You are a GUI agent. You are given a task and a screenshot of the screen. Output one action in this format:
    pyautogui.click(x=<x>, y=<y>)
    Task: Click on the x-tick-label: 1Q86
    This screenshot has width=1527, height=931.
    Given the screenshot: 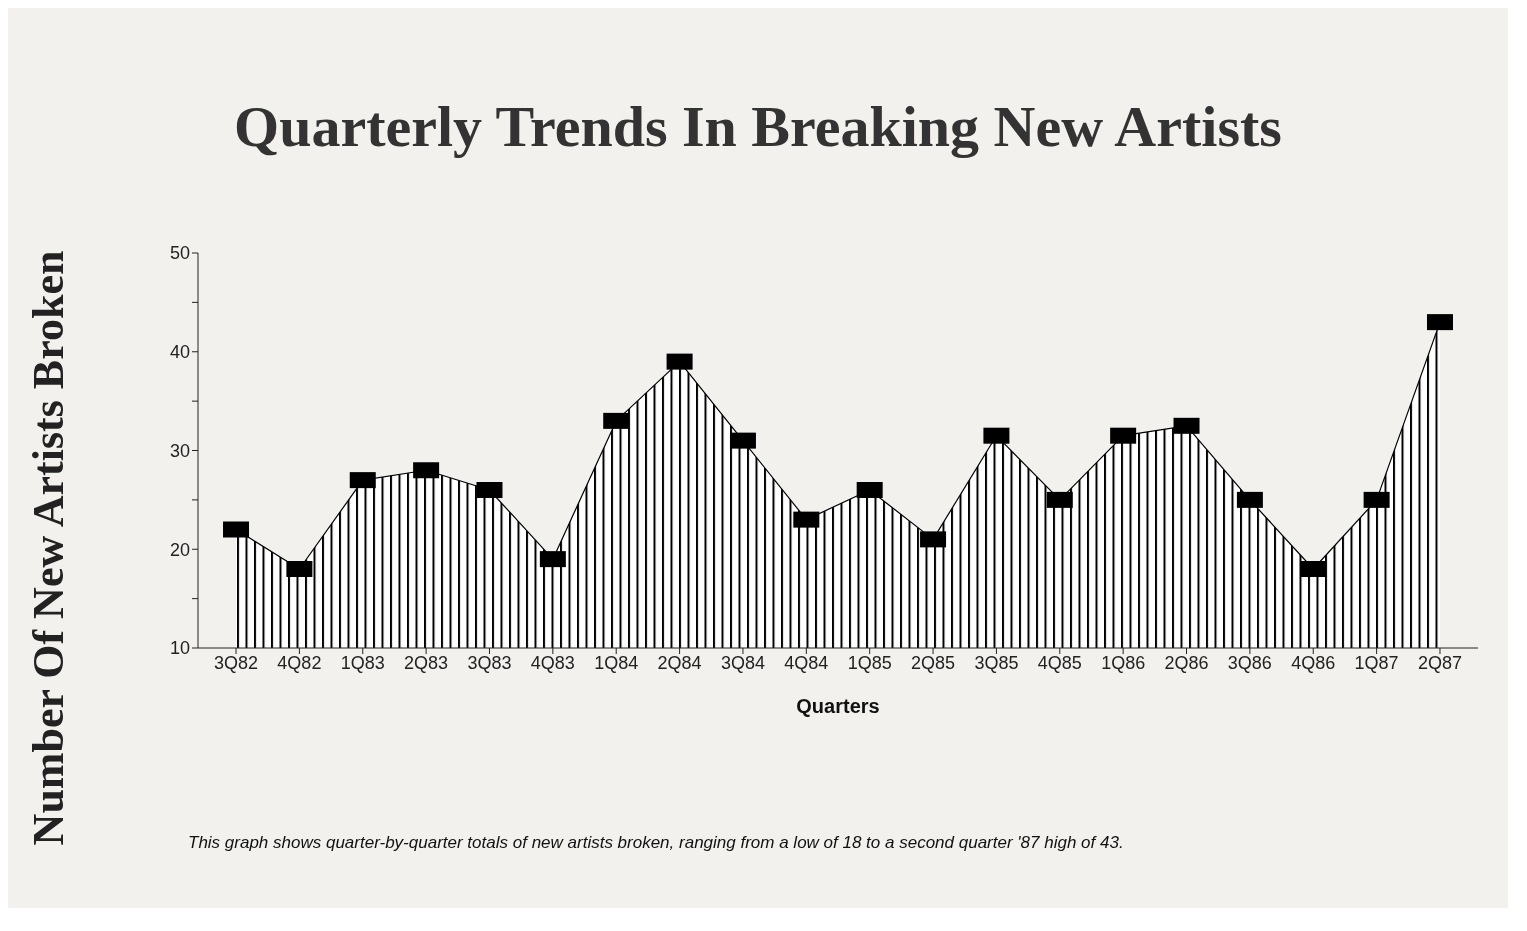 What is the action you would take?
    pyautogui.click(x=1123, y=662)
    